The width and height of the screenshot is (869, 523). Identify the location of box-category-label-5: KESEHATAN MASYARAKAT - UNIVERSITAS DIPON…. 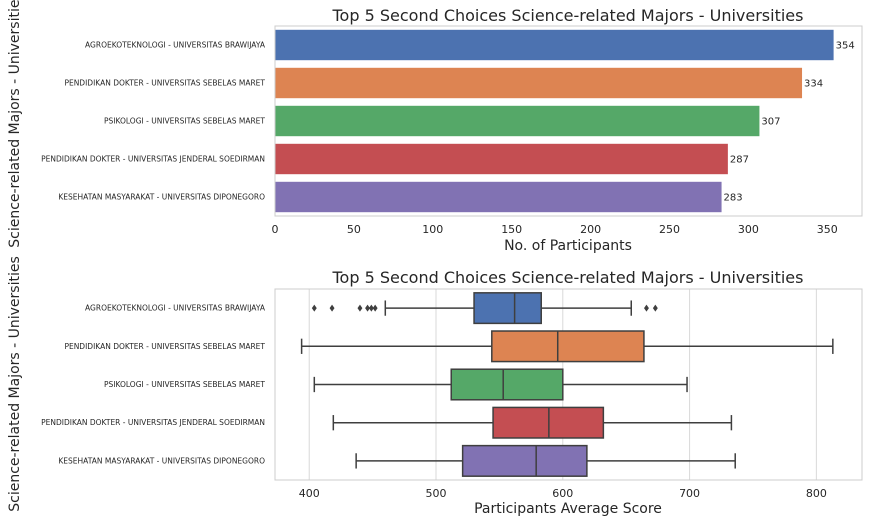
(161, 460).